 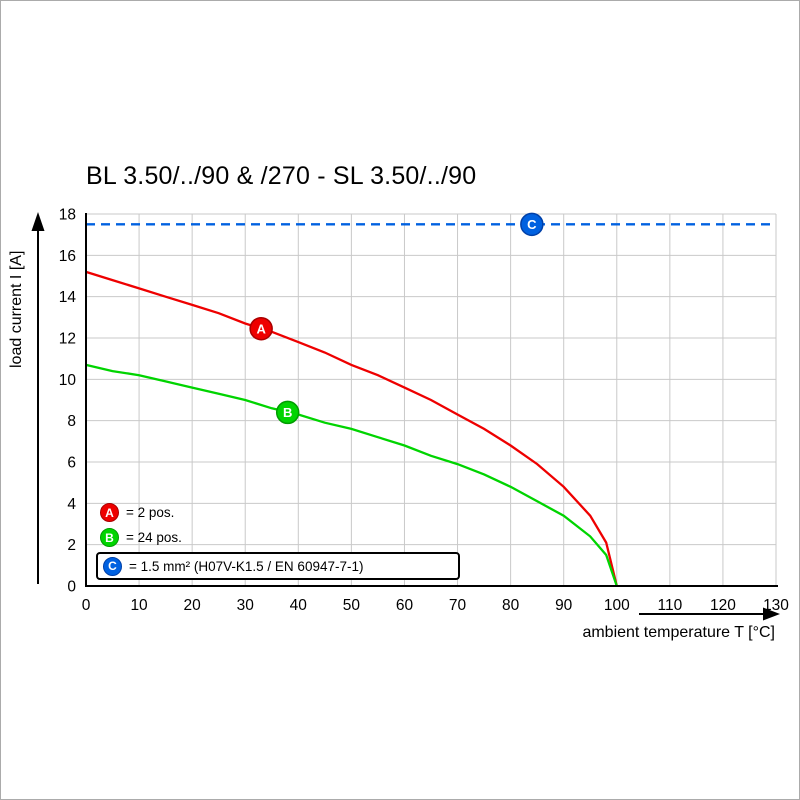 I want to click on x-tick-label: 0, so click(x=86, y=605).